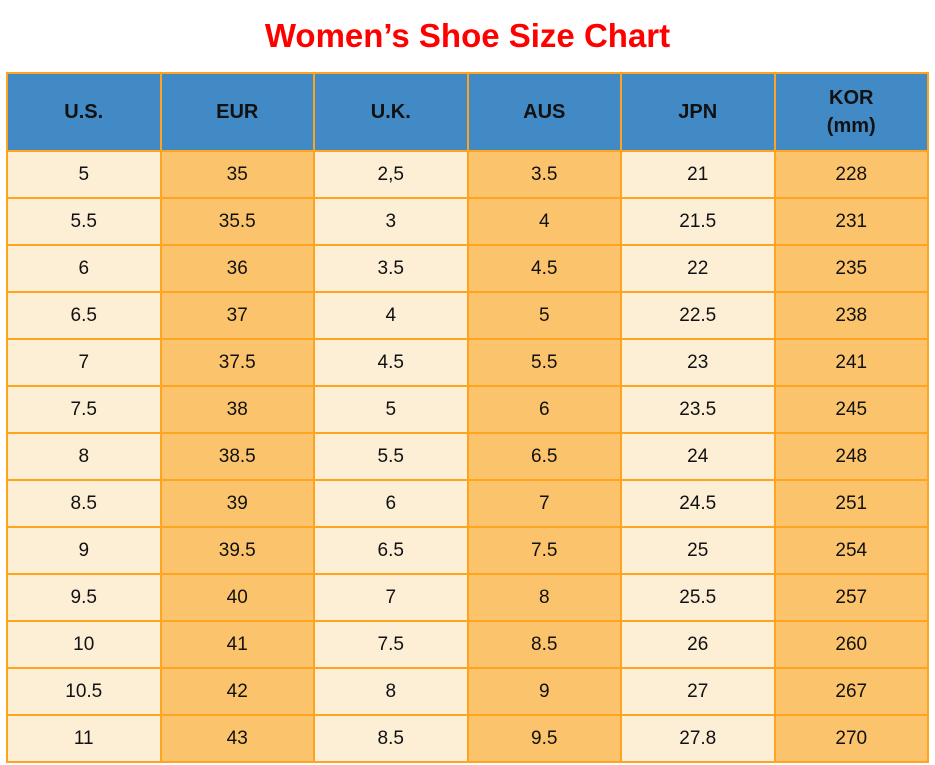 This screenshot has height=765, width=935. What do you see at coordinates (237, 221) in the screenshot?
I see `table-cell: 35.5` at bounding box center [237, 221].